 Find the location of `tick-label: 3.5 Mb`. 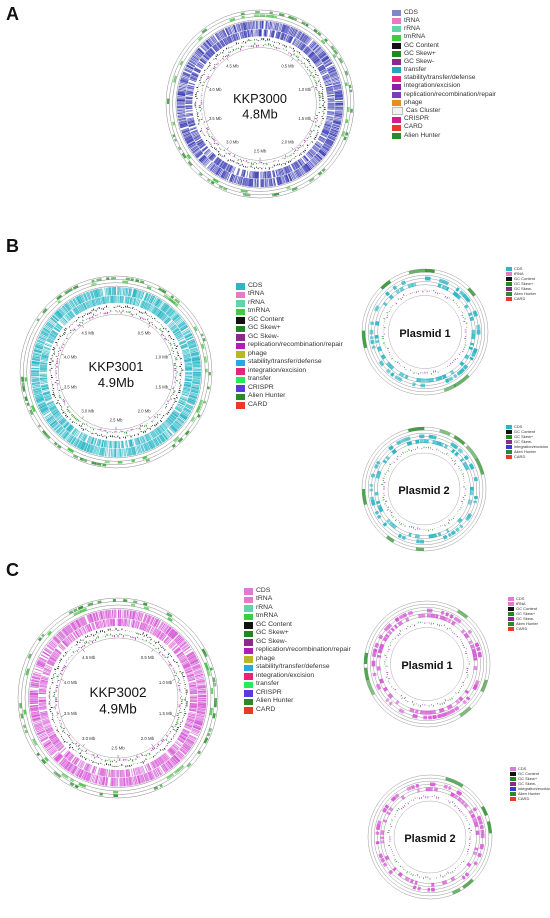

tick-label: 3.5 Mb is located at coordinates (215, 118).